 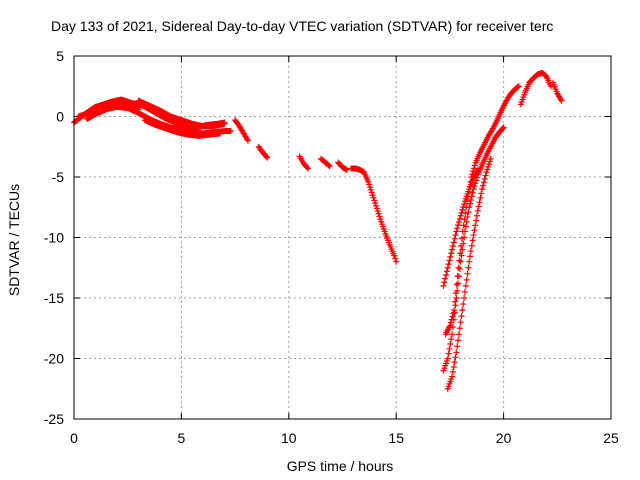 What do you see at coordinates (60, 117) in the screenshot?
I see `y-tick-label: 0` at bounding box center [60, 117].